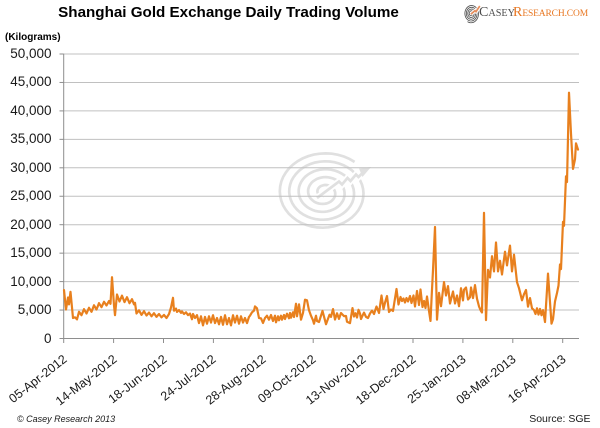  What do you see at coordinates (497, 12) in the screenshot?
I see `svg-text: CASEY` at bounding box center [497, 12].